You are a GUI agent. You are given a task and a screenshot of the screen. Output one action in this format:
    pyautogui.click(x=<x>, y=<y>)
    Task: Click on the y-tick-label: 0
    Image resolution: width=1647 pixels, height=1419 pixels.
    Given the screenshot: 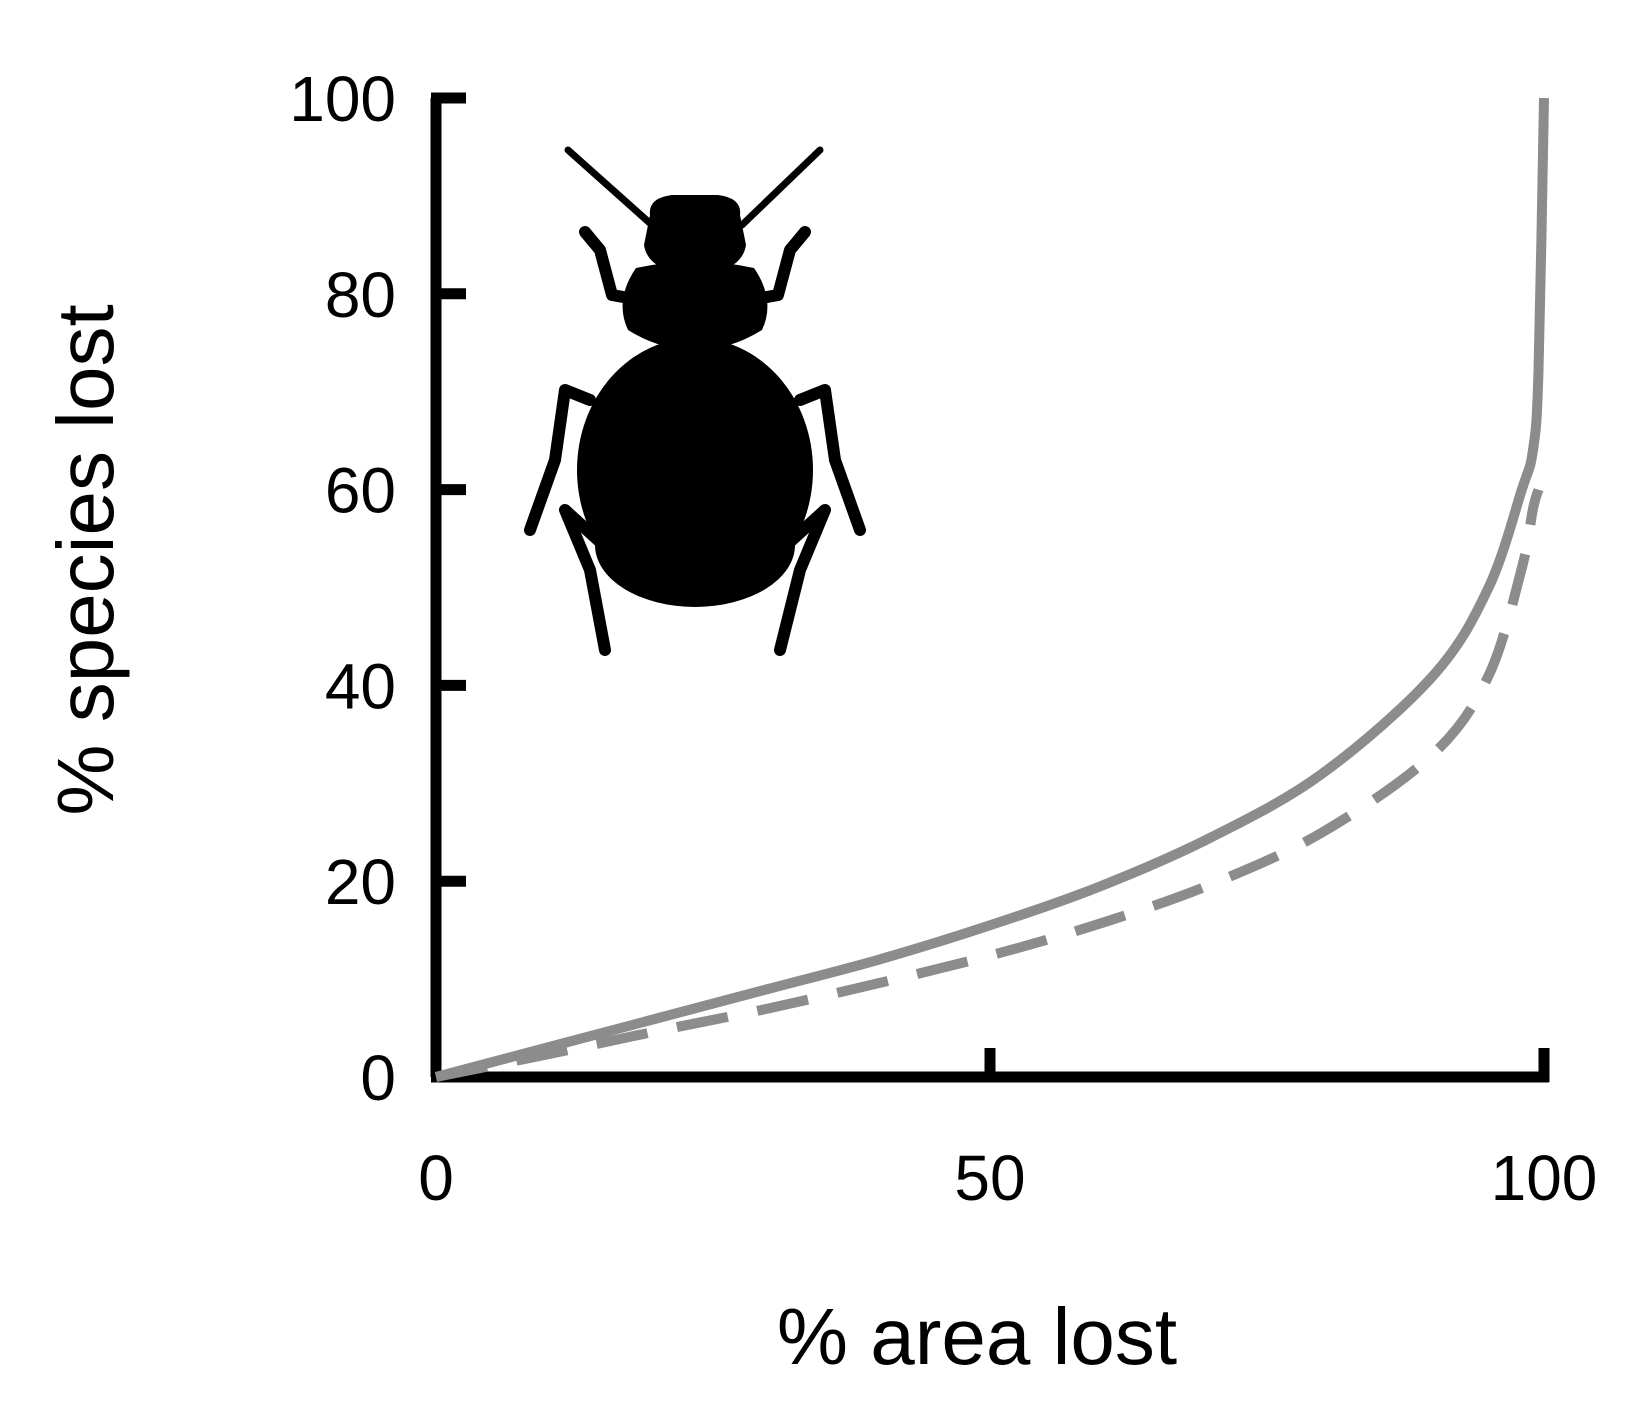 What is the action you would take?
    pyautogui.click(x=378, y=1078)
    